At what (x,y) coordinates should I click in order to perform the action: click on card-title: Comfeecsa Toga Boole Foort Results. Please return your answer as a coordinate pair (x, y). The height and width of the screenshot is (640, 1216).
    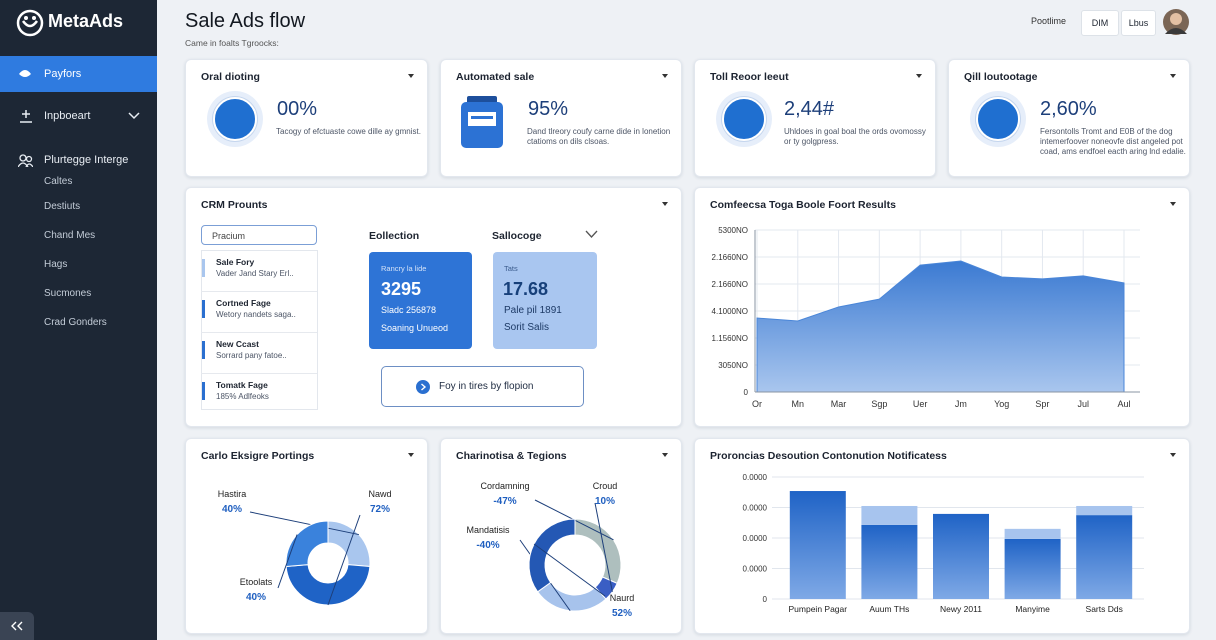
    Looking at the image, I should click on (803, 205).